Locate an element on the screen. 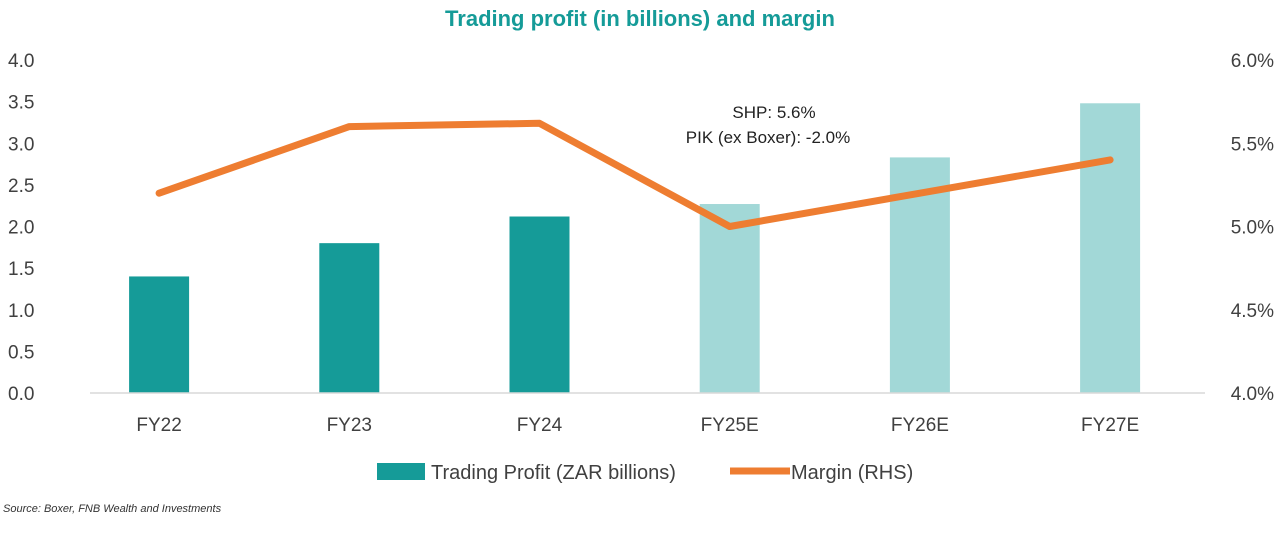 The width and height of the screenshot is (1280, 533). left-axis-tick-label: 1.5 is located at coordinates (21, 269).